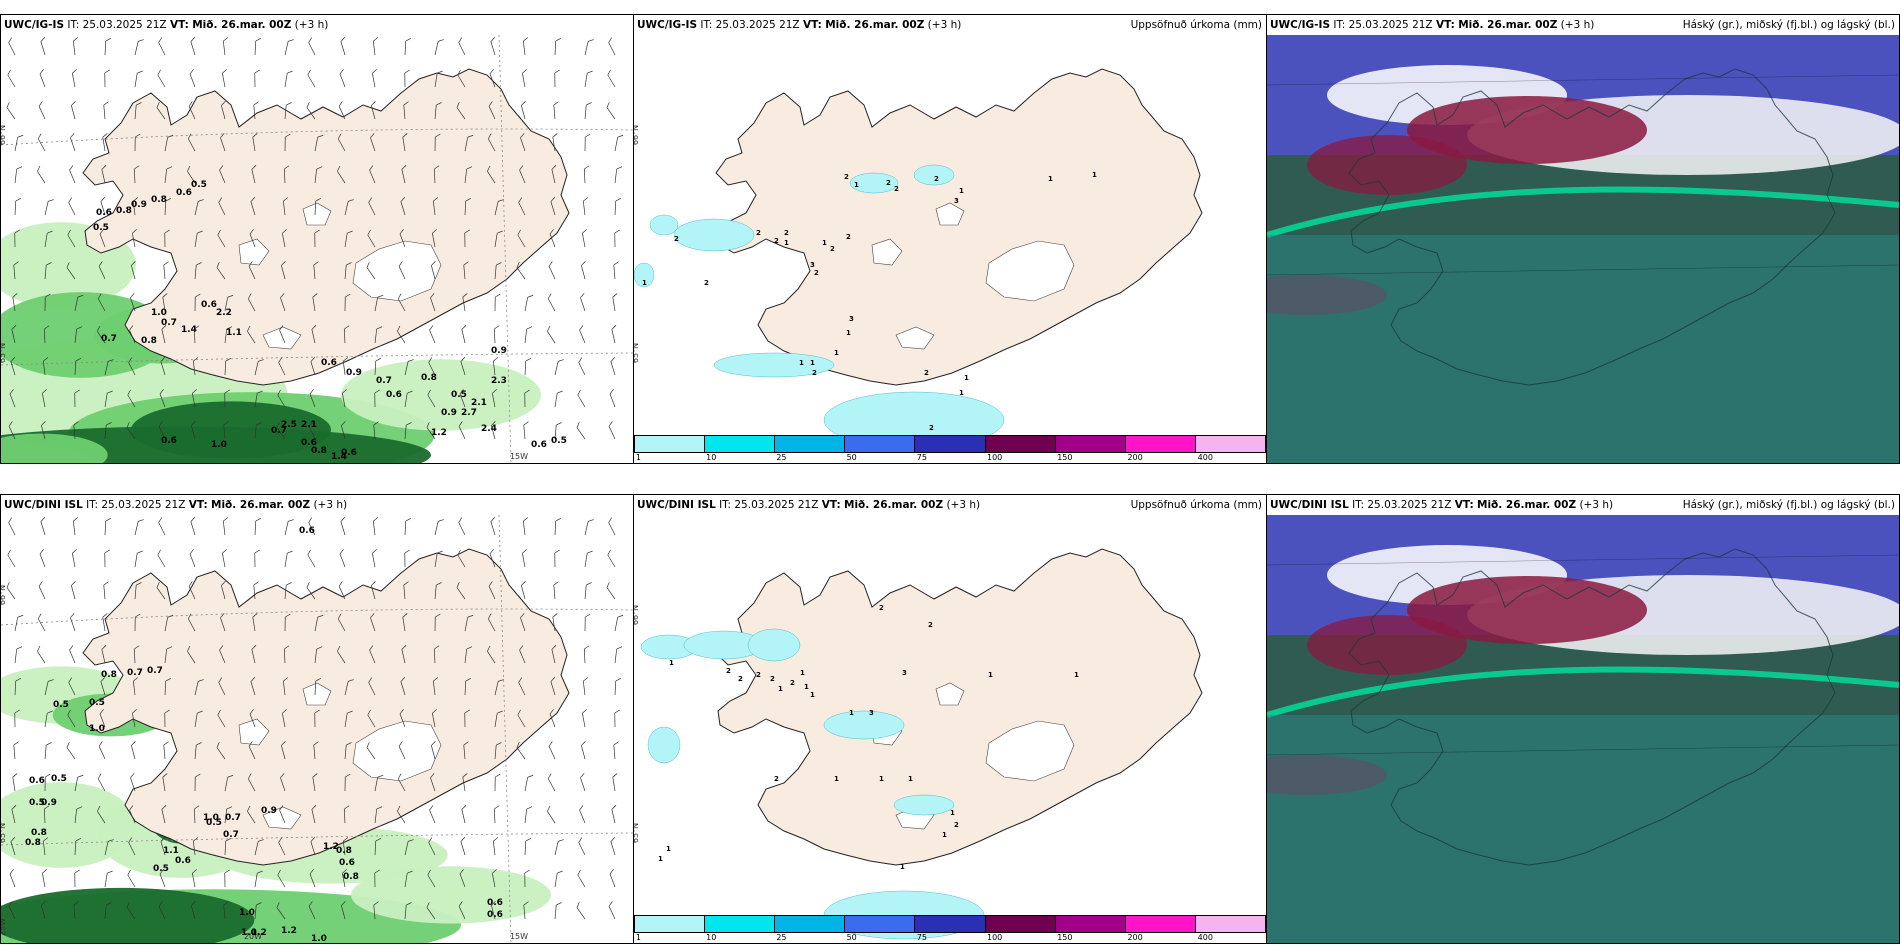 This screenshot has width=1900, height=950. What do you see at coordinates (638, 457) in the screenshot?
I see `legend-tick: 1` at bounding box center [638, 457].